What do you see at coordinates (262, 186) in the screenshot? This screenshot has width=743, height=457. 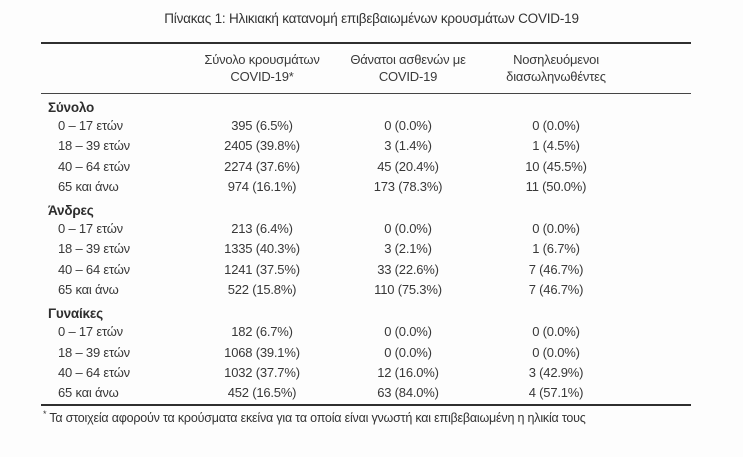 I see `cases-value: 974 (16.1%)` at bounding box center [262, 186].